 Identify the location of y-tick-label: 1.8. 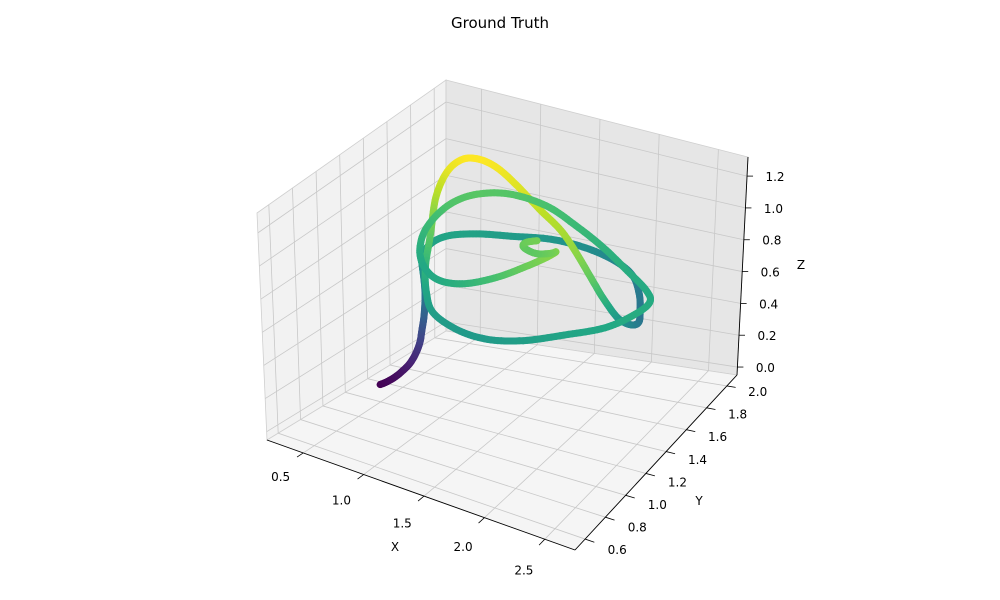
(737, 415).